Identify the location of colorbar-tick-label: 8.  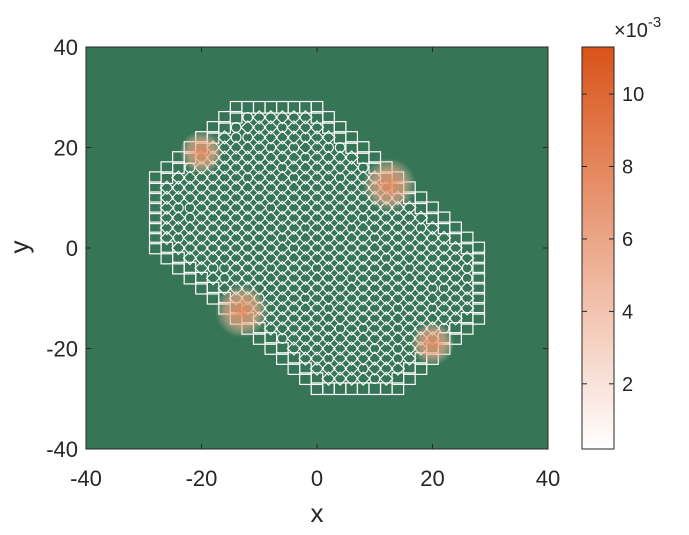
(627, 168).